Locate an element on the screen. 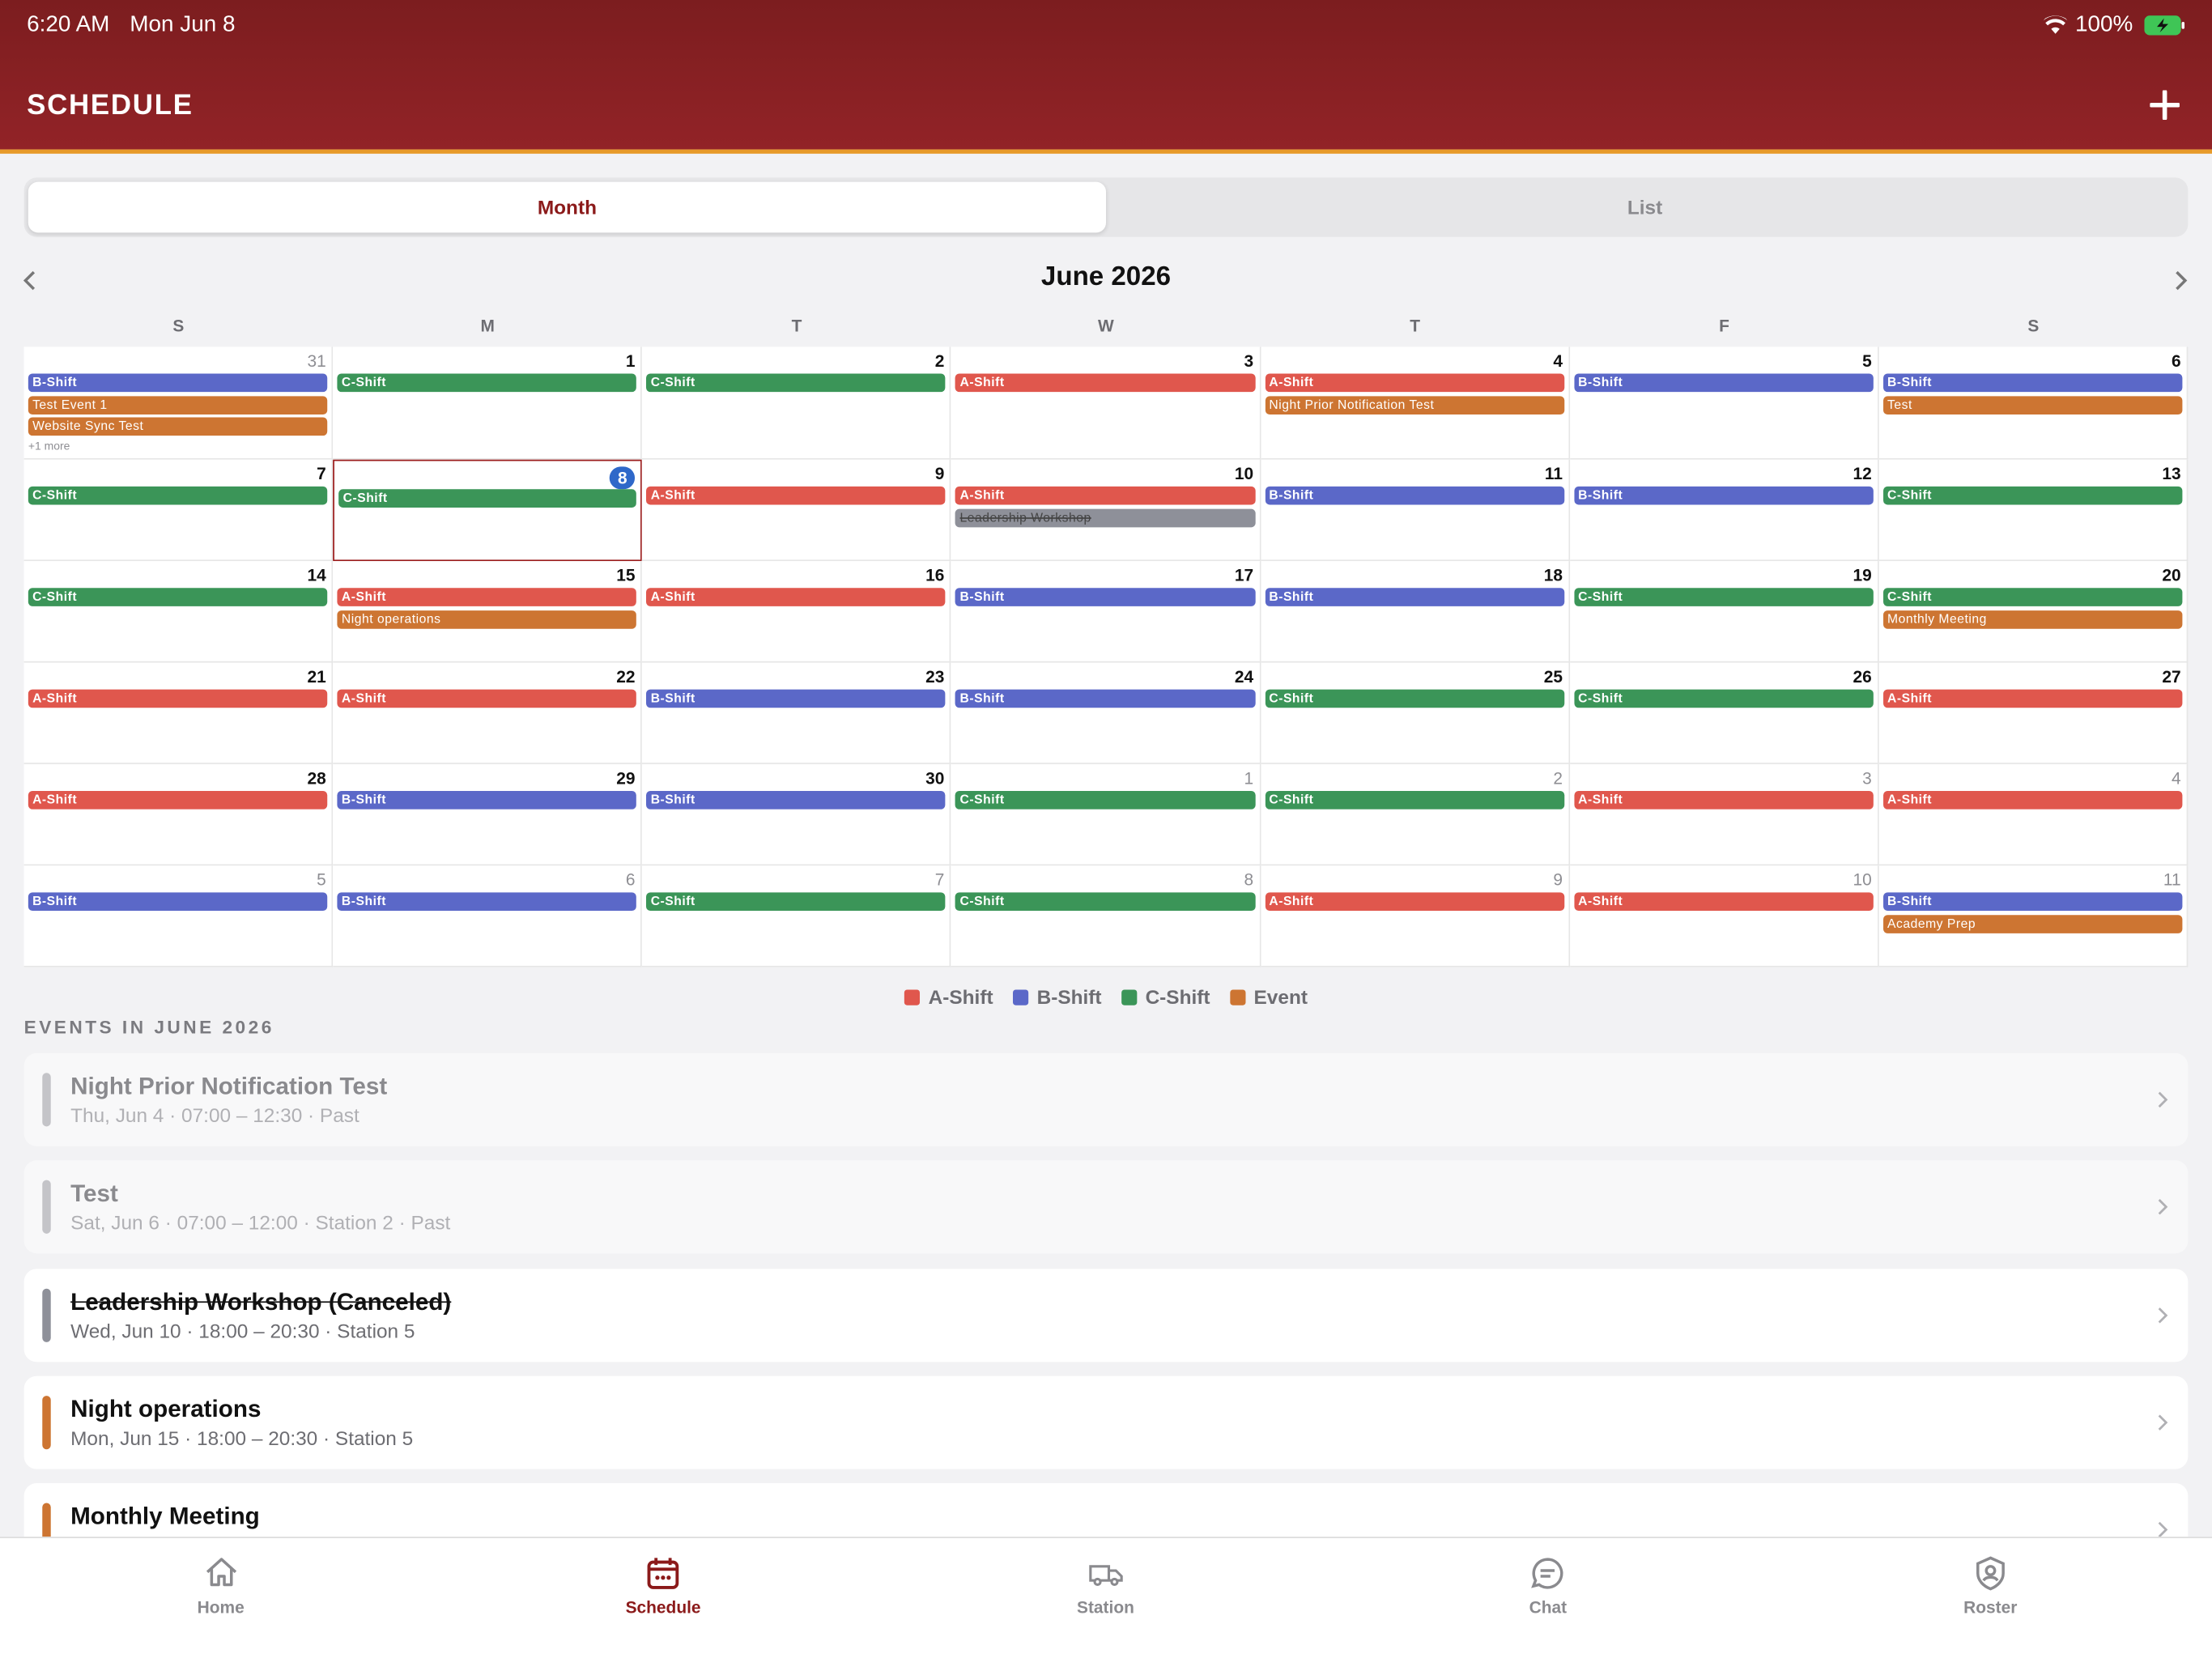 The height and width of the screenshot is (1658, 2212). calendar-event: Test Event 1 is located at coordinates (178, 404).